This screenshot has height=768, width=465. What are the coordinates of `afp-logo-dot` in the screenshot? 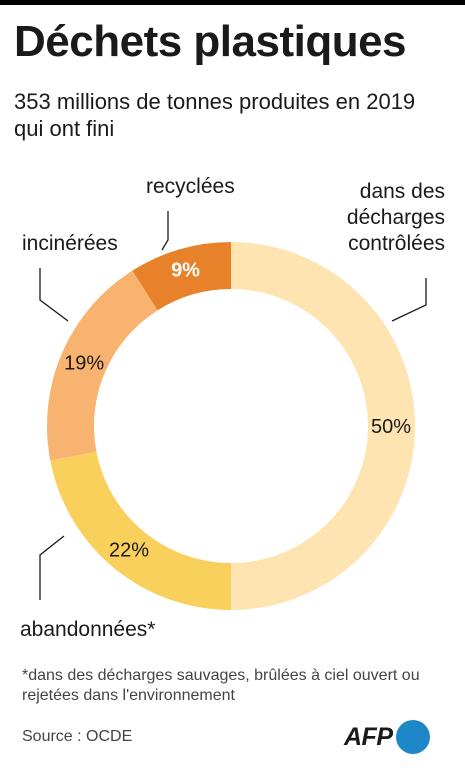 It's located at (412, 737).